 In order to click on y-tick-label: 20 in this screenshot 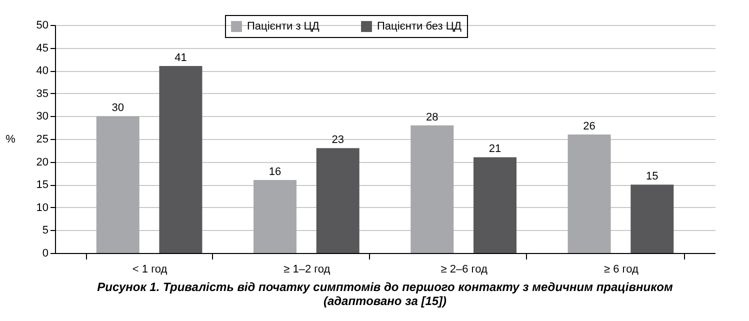, I will do `click(42, 162)`.